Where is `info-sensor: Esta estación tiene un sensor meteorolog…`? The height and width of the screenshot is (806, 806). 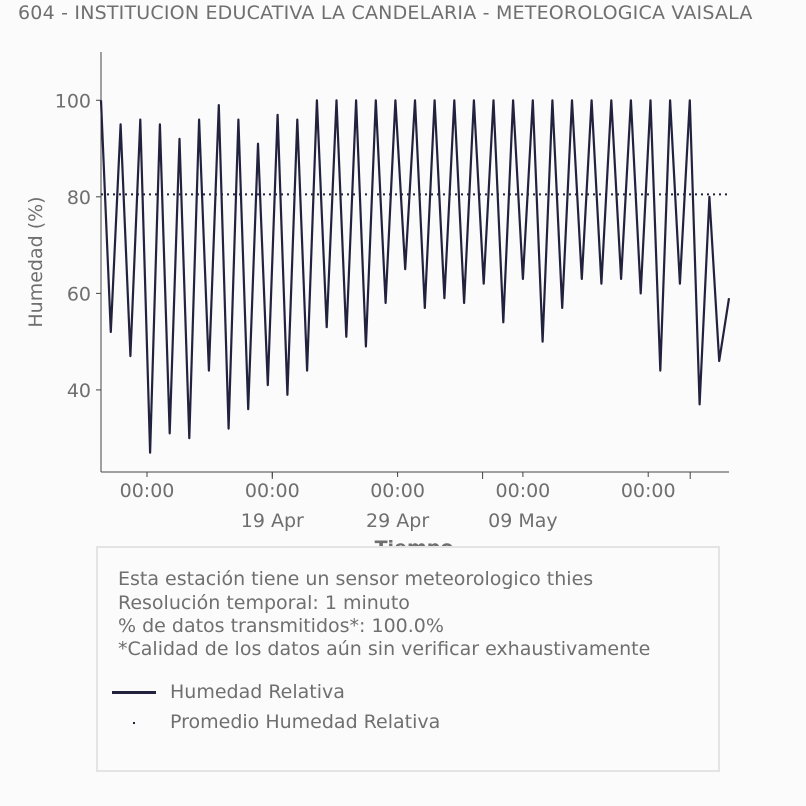
info-sensor: Esta estación tiene un sensor meteorolog… is located at coordinates (356, 579).